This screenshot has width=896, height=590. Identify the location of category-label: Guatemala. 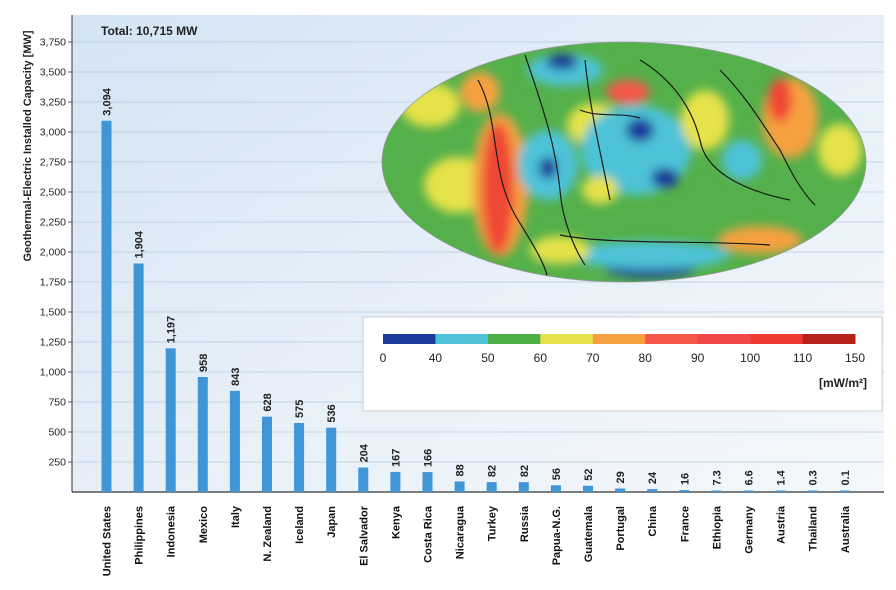
(589, 533).